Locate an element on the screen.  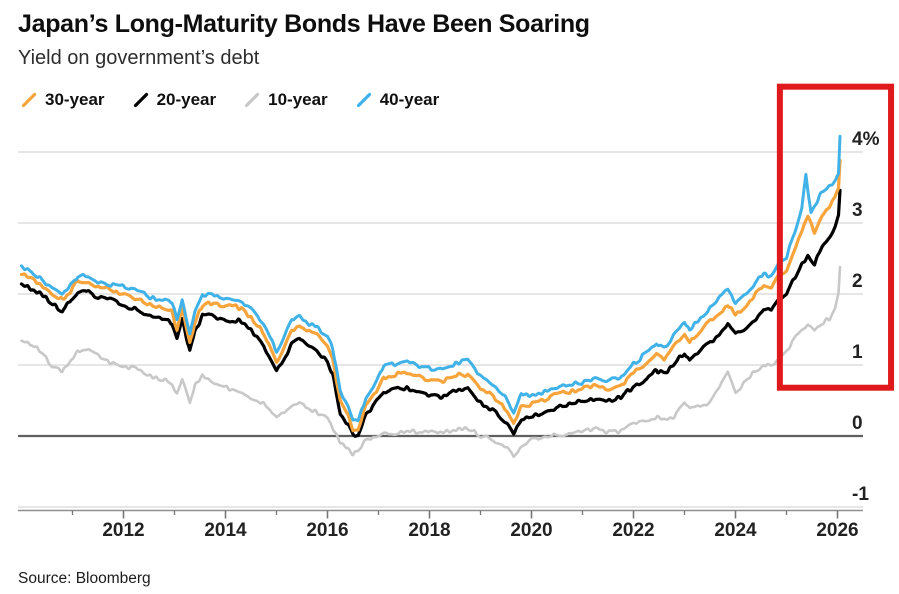
line-swatch-icon-10-year is located at coordinates (252, 100).